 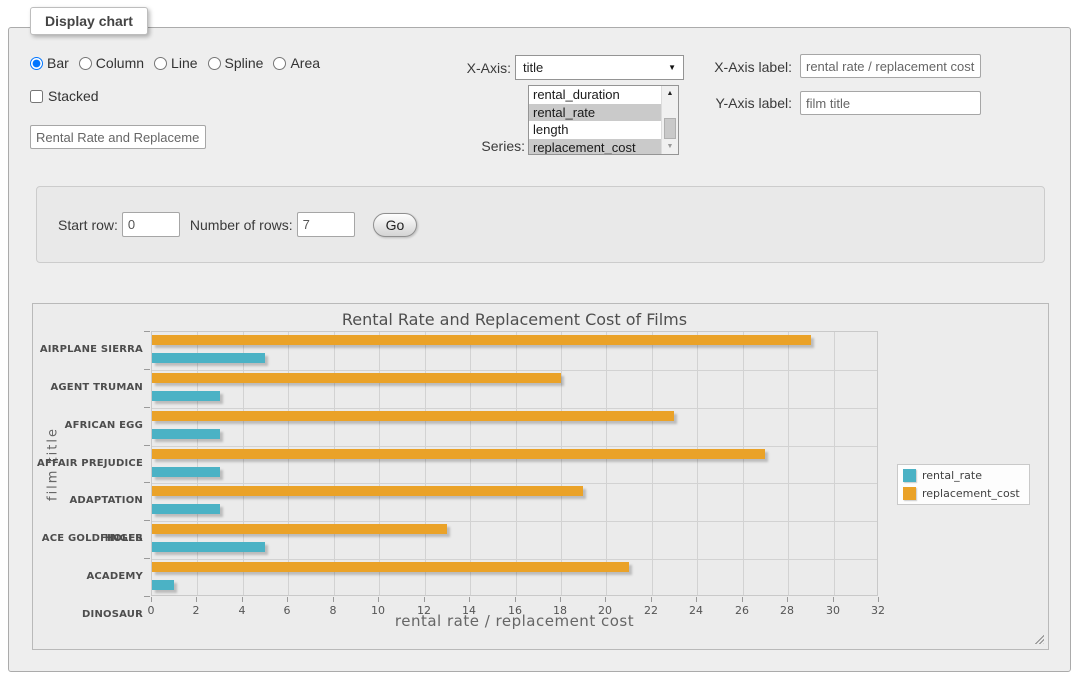 What do you see at coordinates (244, 63) in the screenshot?
I see `chart-type-text: Spline` at bounding box center [244, 63].